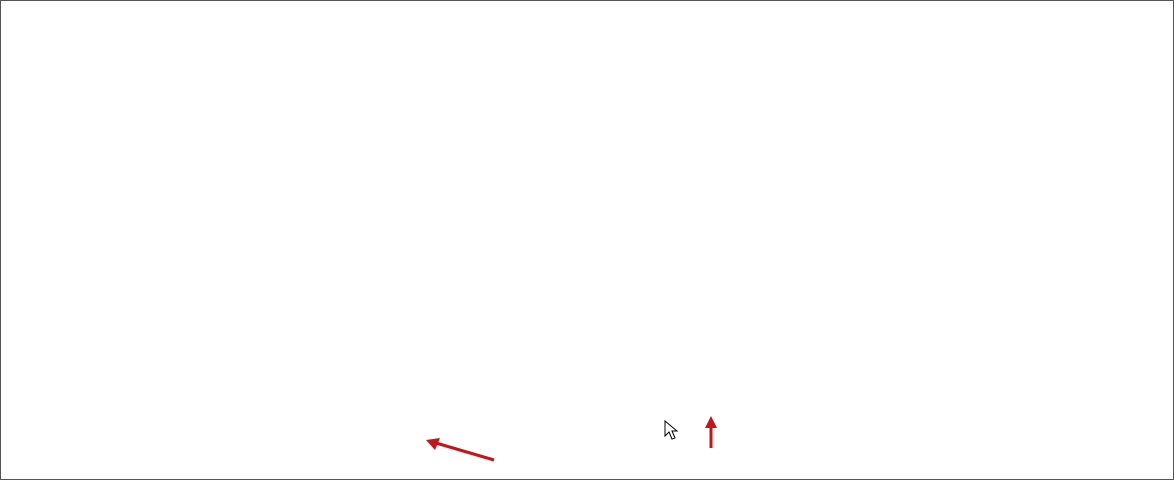 This screenshot has height=480, width=1174. Describe the element at coordinates (125, 429) in the screenshot. I see `current-channels` at that location.